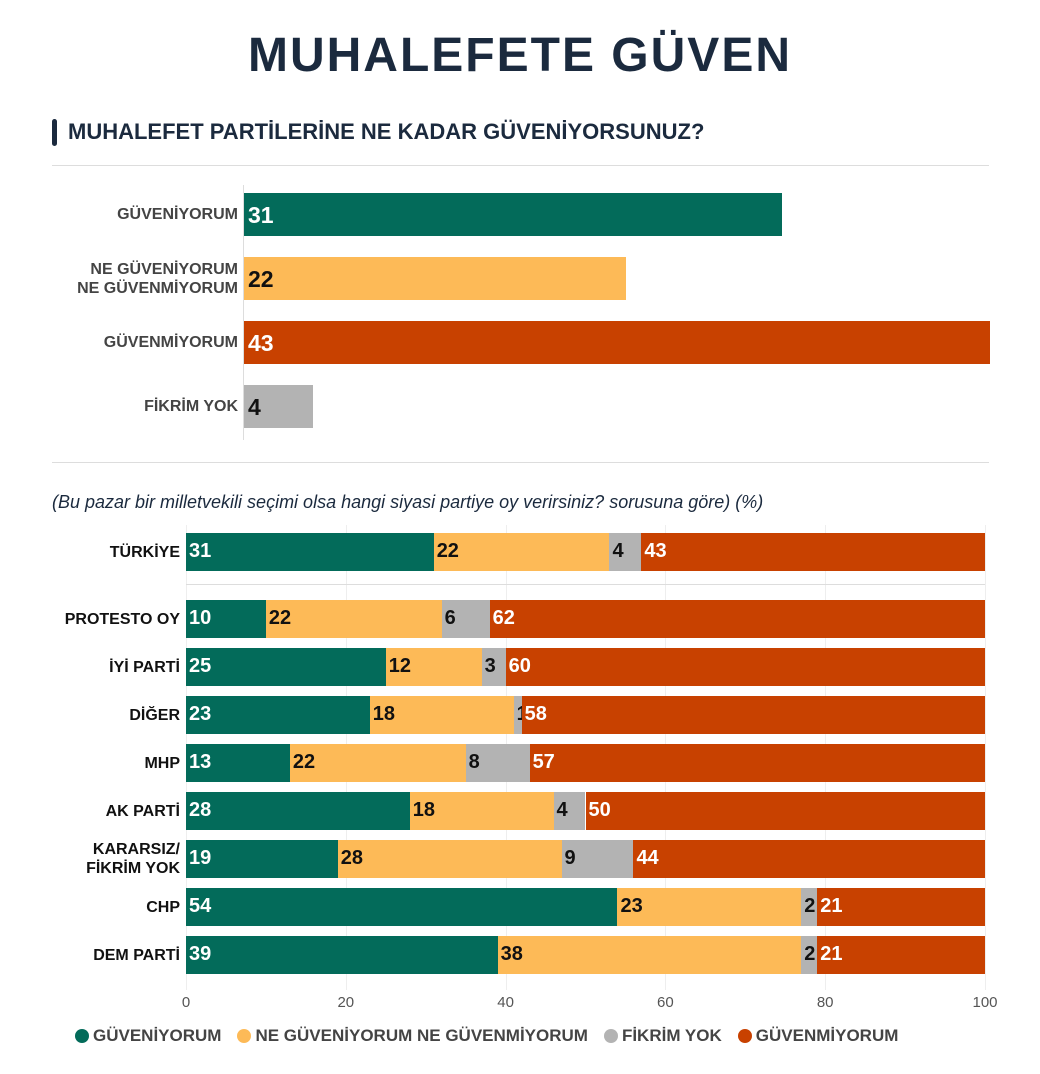 This screenshot has height=1074, width=1040. What do you see at coordinates (665, 1002) in the screenshot?
I see `x-tick-label: 60` at bounding box center [665, 1002].